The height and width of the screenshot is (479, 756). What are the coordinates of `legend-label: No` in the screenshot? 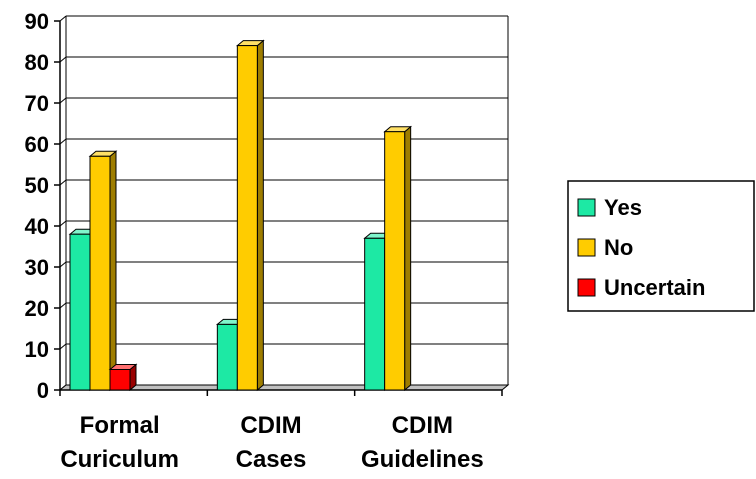 It's located at (618, 247).